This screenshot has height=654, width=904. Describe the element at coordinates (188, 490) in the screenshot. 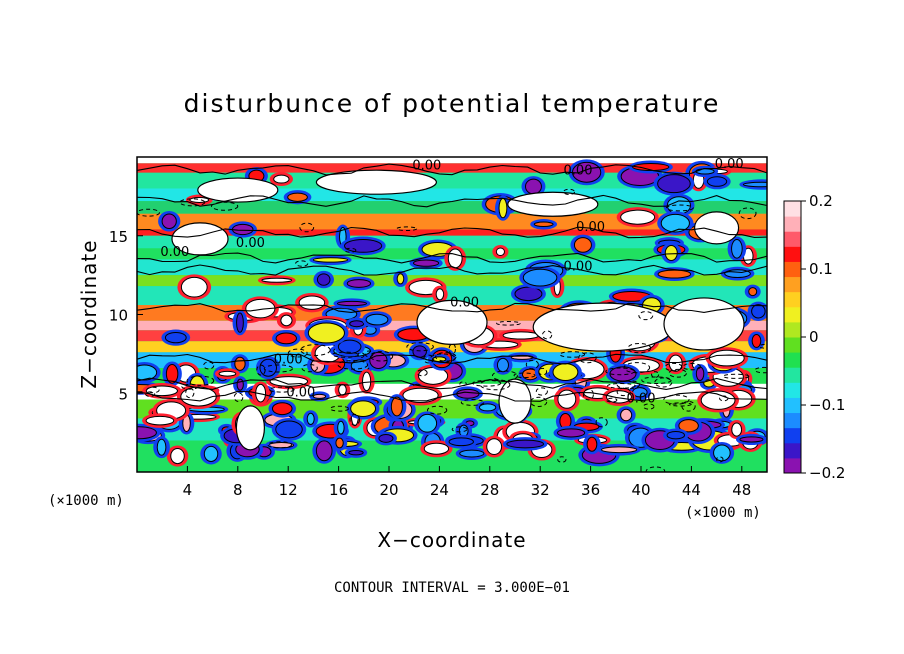

I see `x-tick-label: 4` at that location.